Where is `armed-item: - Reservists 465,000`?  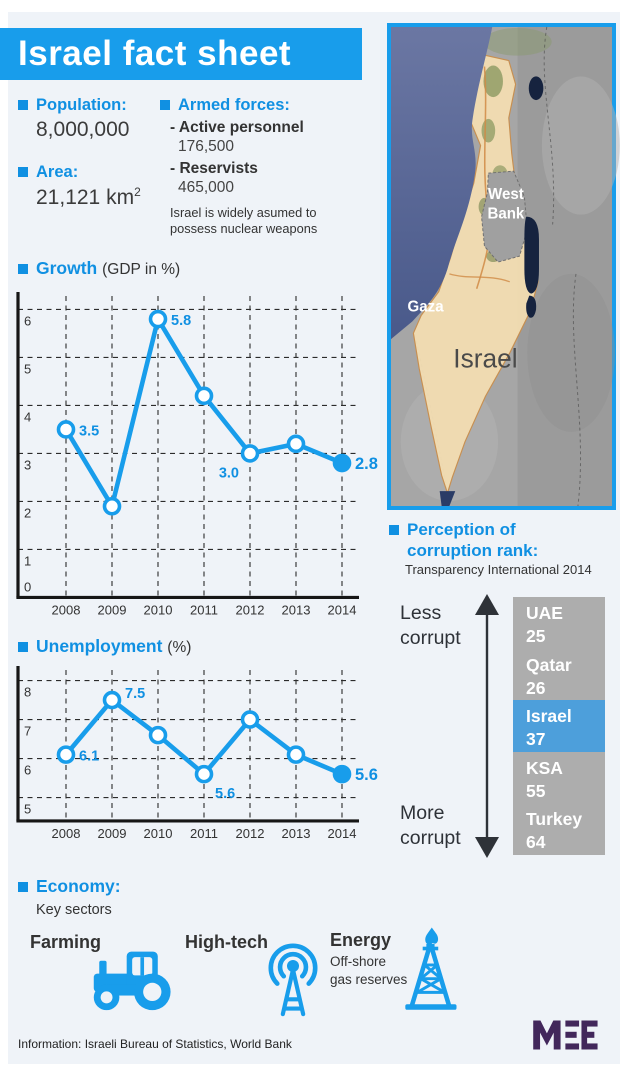
armed-item: - Reservists 465,000 is located at coordinates (272, 178).